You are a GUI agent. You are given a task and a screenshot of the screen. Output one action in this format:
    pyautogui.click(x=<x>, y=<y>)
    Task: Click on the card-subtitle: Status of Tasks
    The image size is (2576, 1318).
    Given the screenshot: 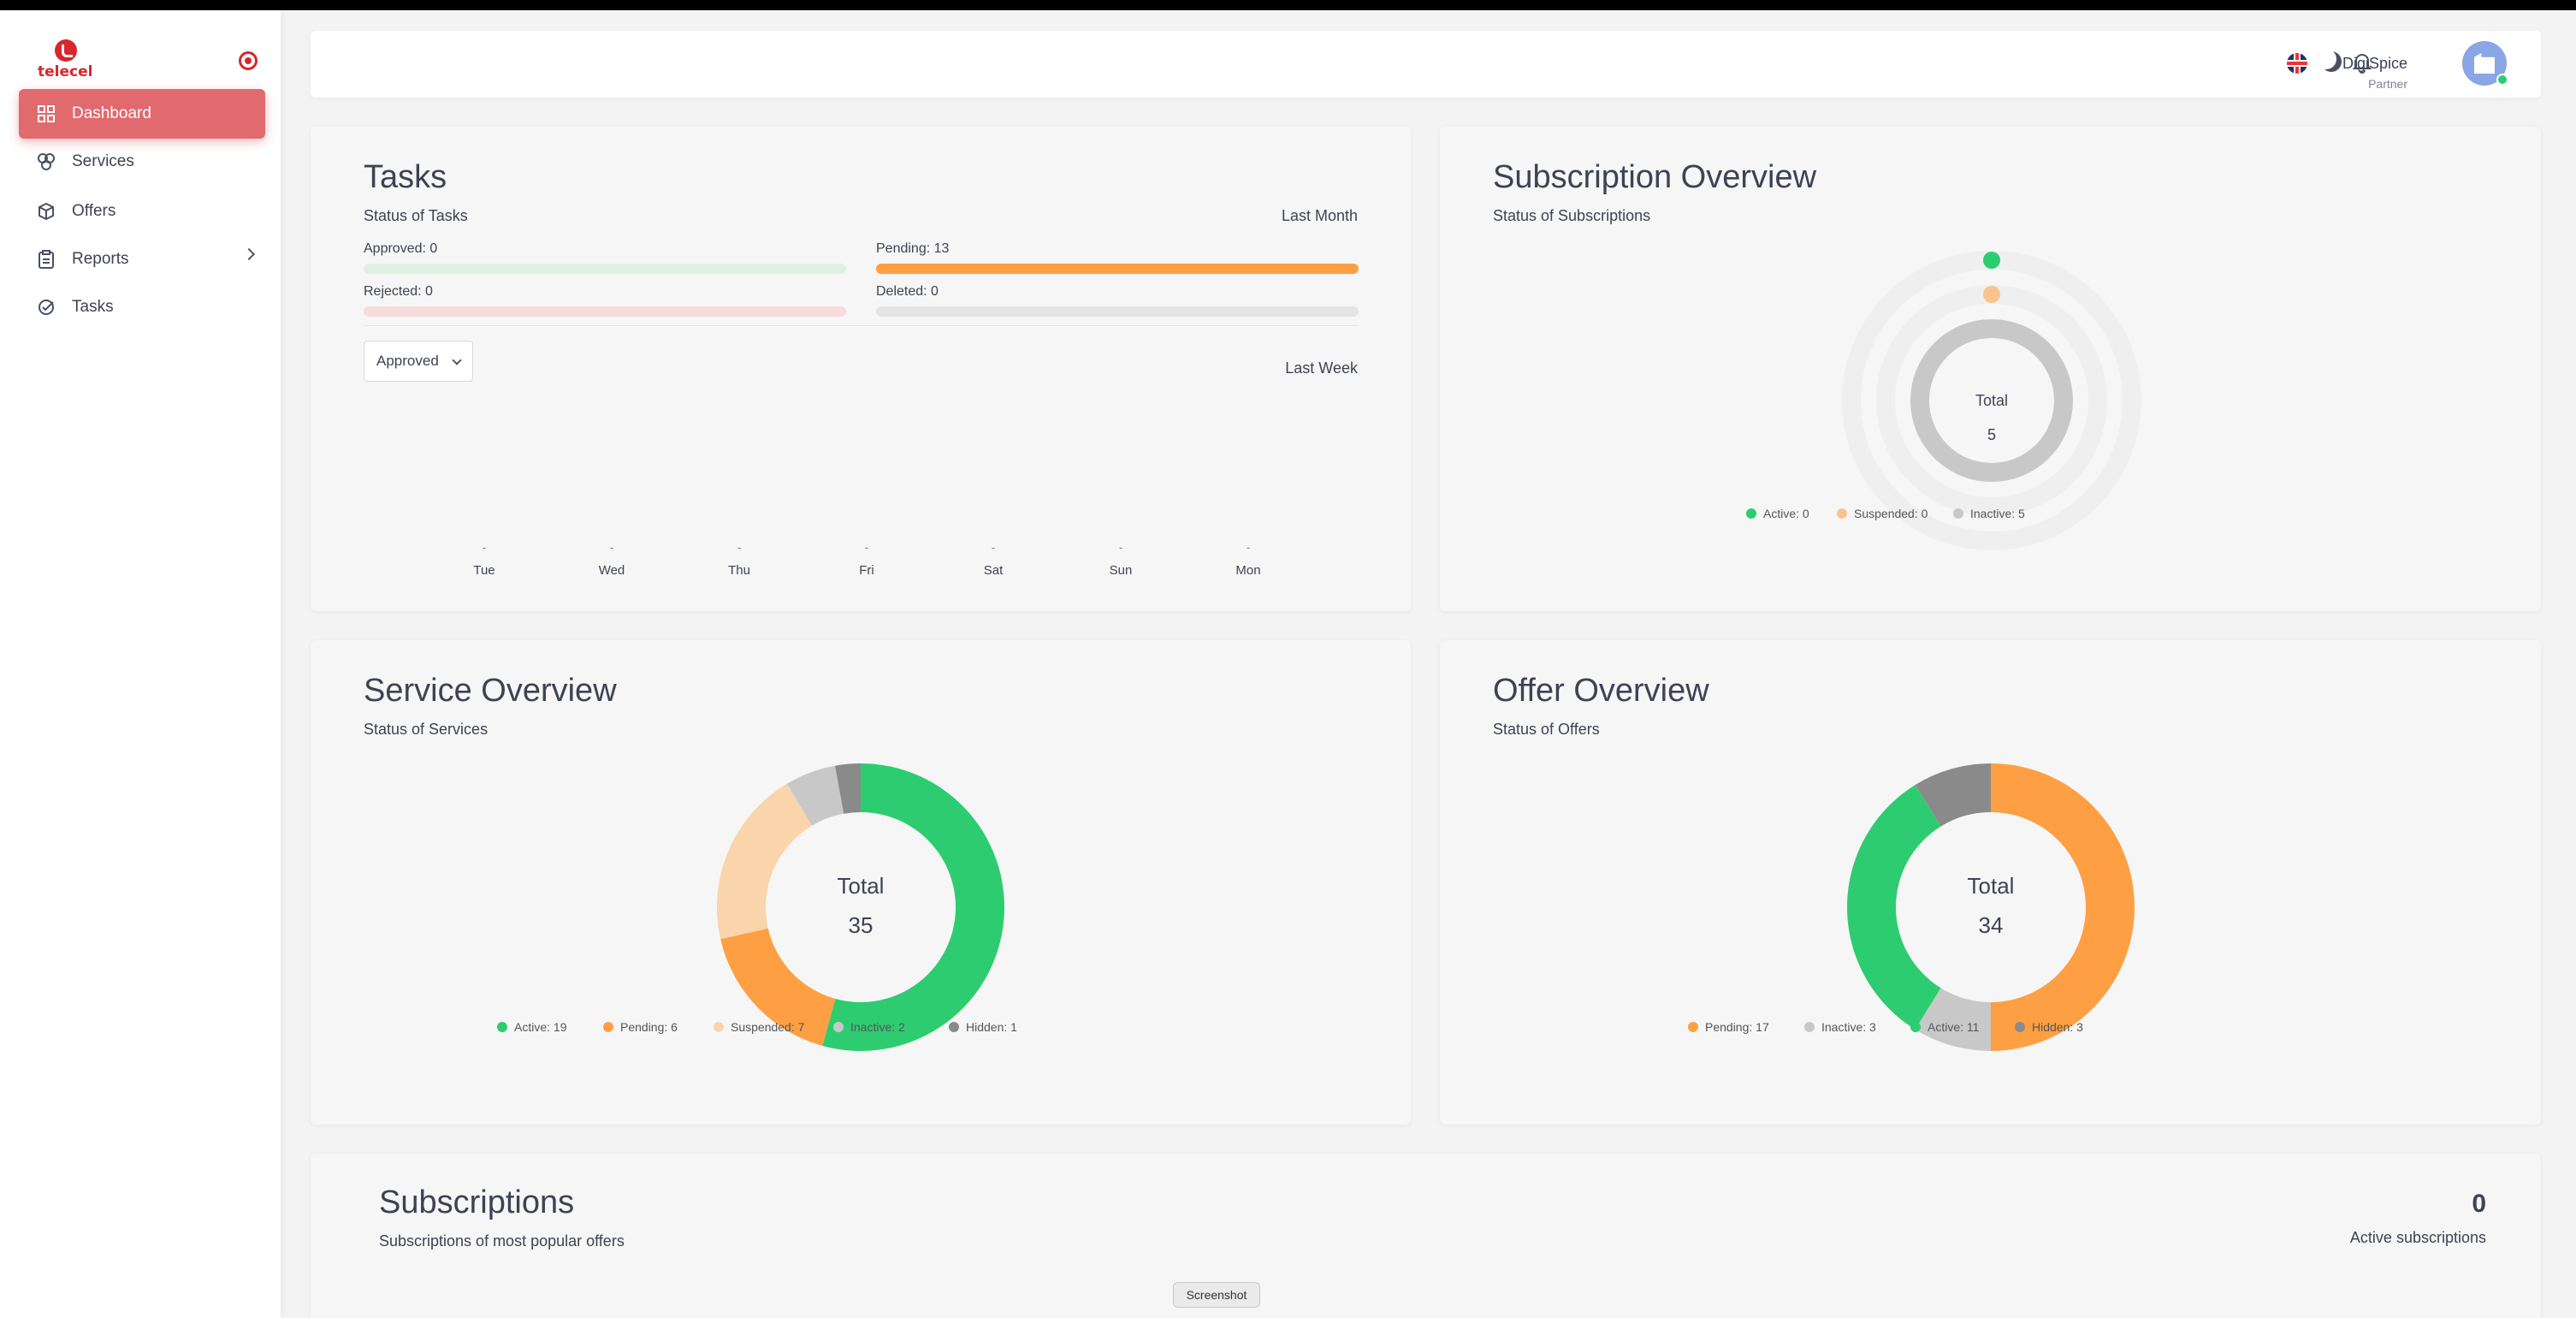 What is the action you would take?
    pyautogui.click(x=416, y=216)
    